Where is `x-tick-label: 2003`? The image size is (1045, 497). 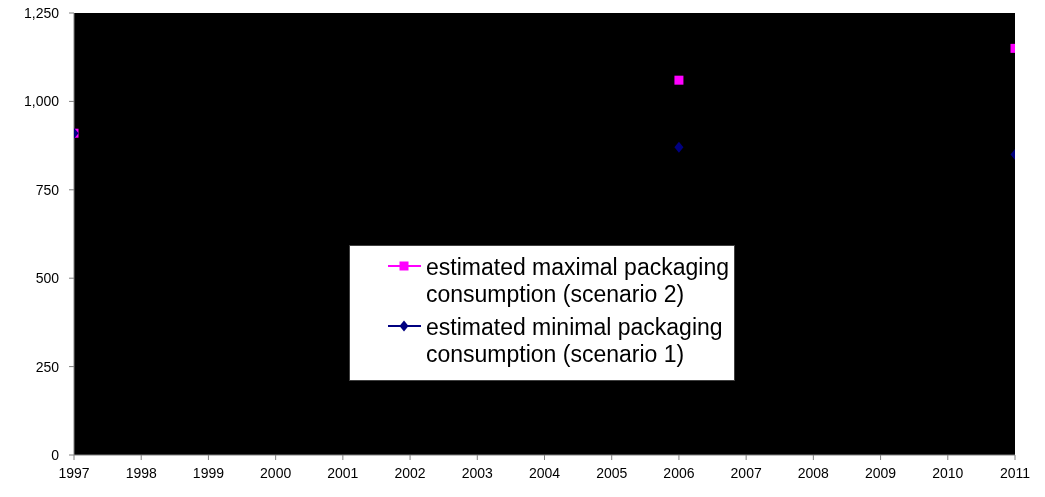 x-tick-label: 2003 is located at coordinates (477, 472).